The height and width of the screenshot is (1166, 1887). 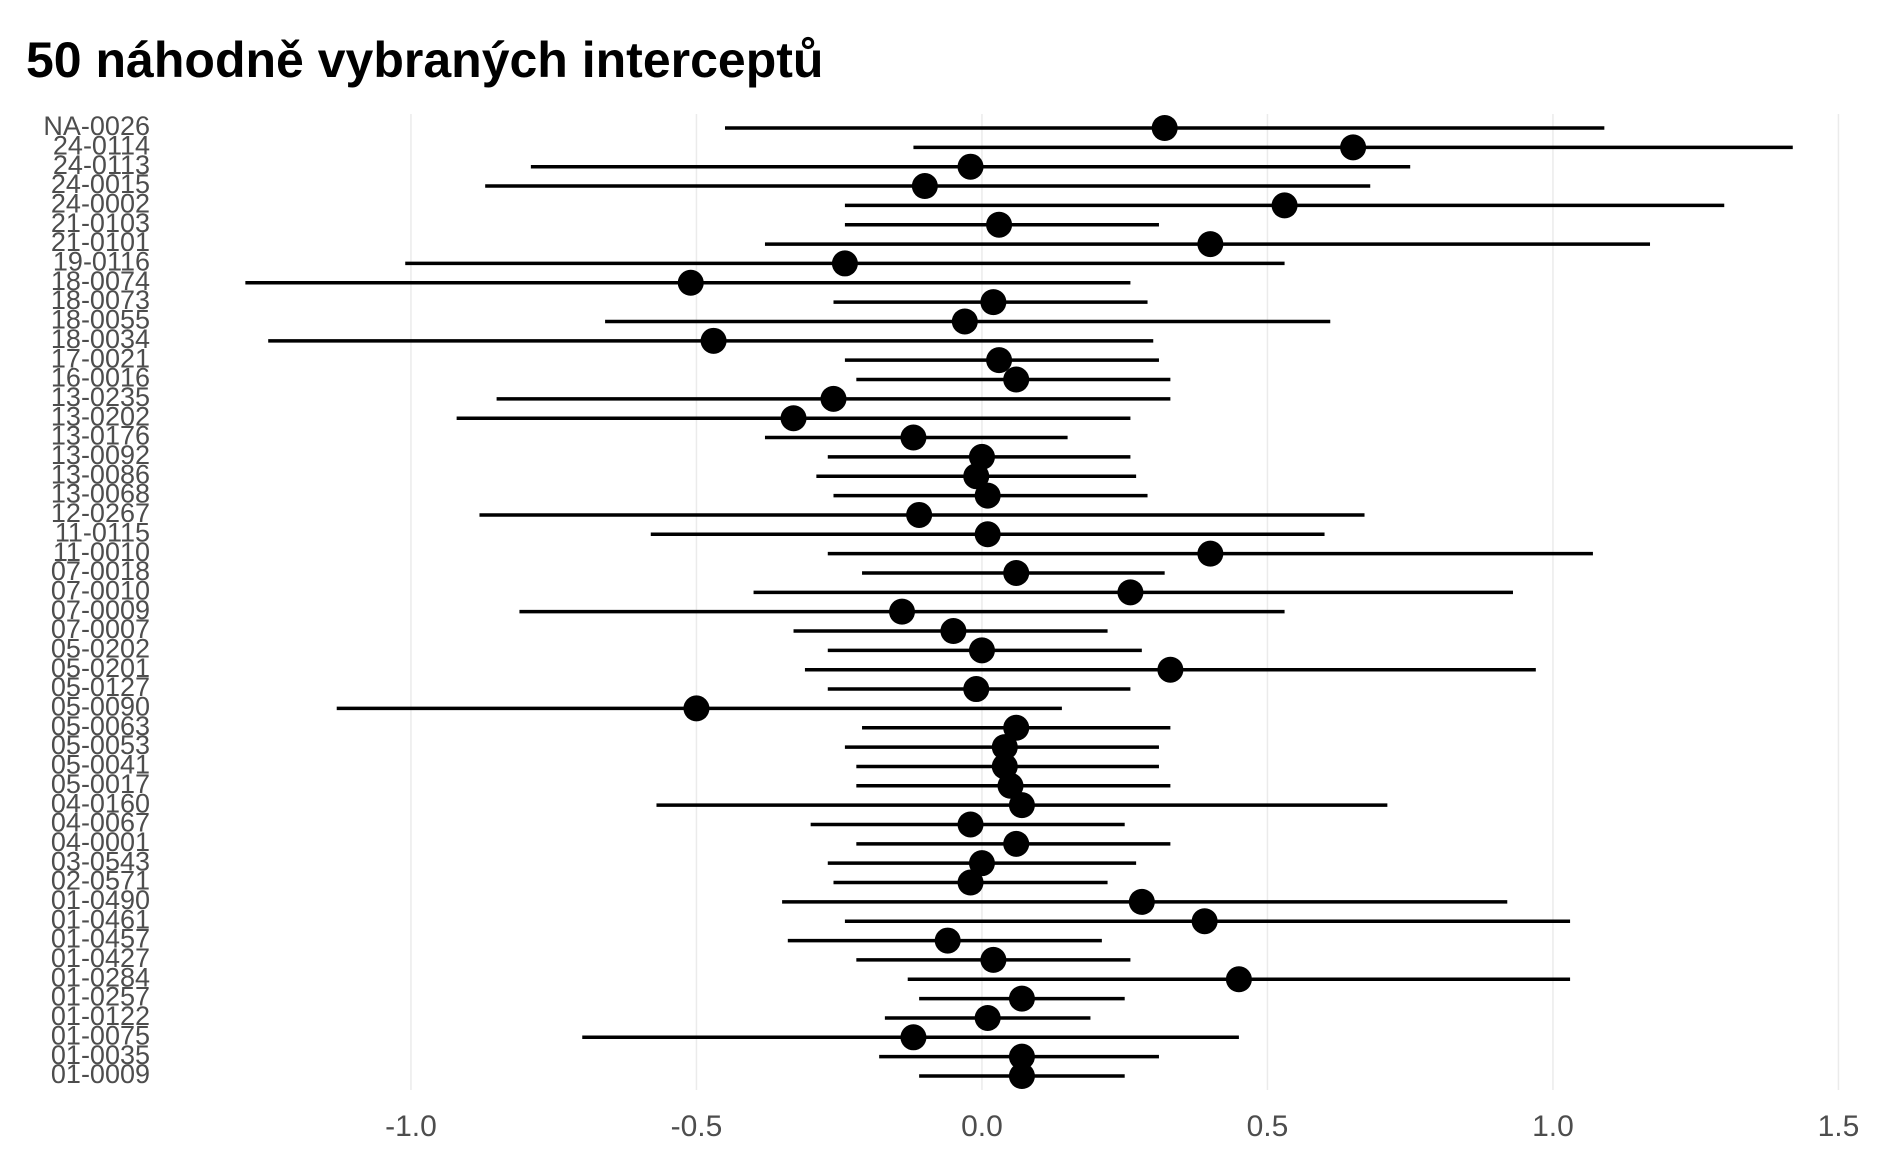 What do you see at coordinates (100, 861) in the screenshot?
I see `y-tick-label: 03-0543` at bounding box center [100, 861].